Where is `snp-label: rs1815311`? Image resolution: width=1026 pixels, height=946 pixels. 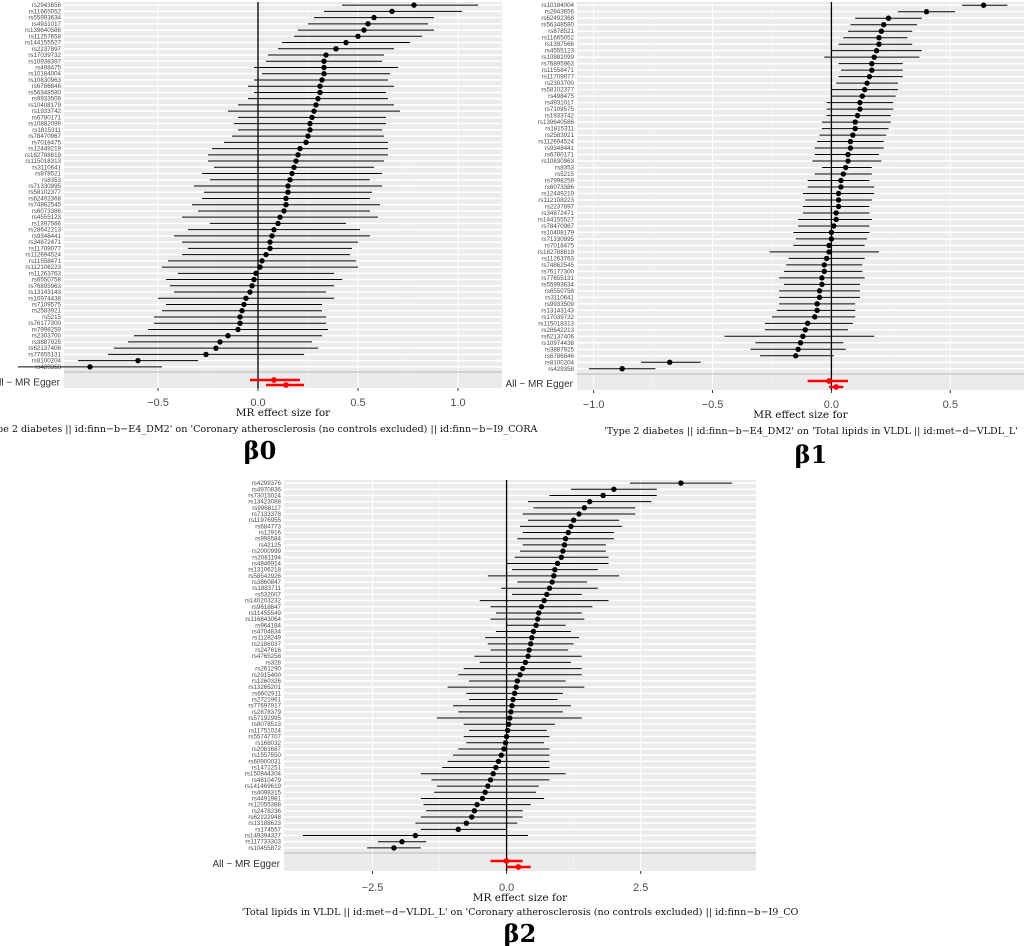 snp-label: rs1815311 is located at coordinates (46, 130).